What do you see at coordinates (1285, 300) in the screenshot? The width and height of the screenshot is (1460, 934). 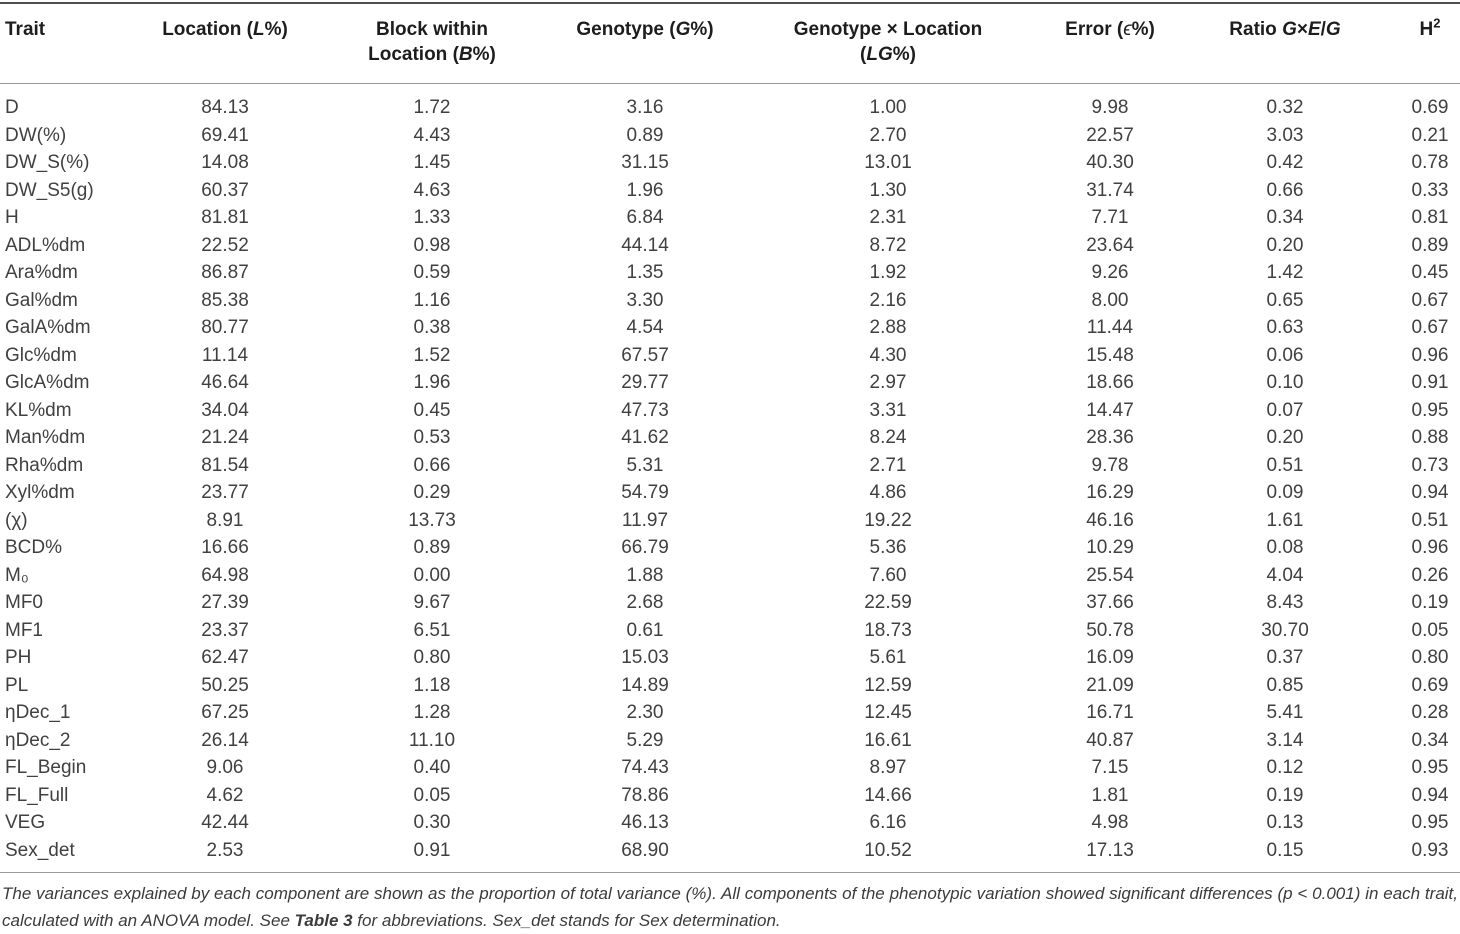 I see `value-cell: 0.65` at bounding box center [1285, 300].